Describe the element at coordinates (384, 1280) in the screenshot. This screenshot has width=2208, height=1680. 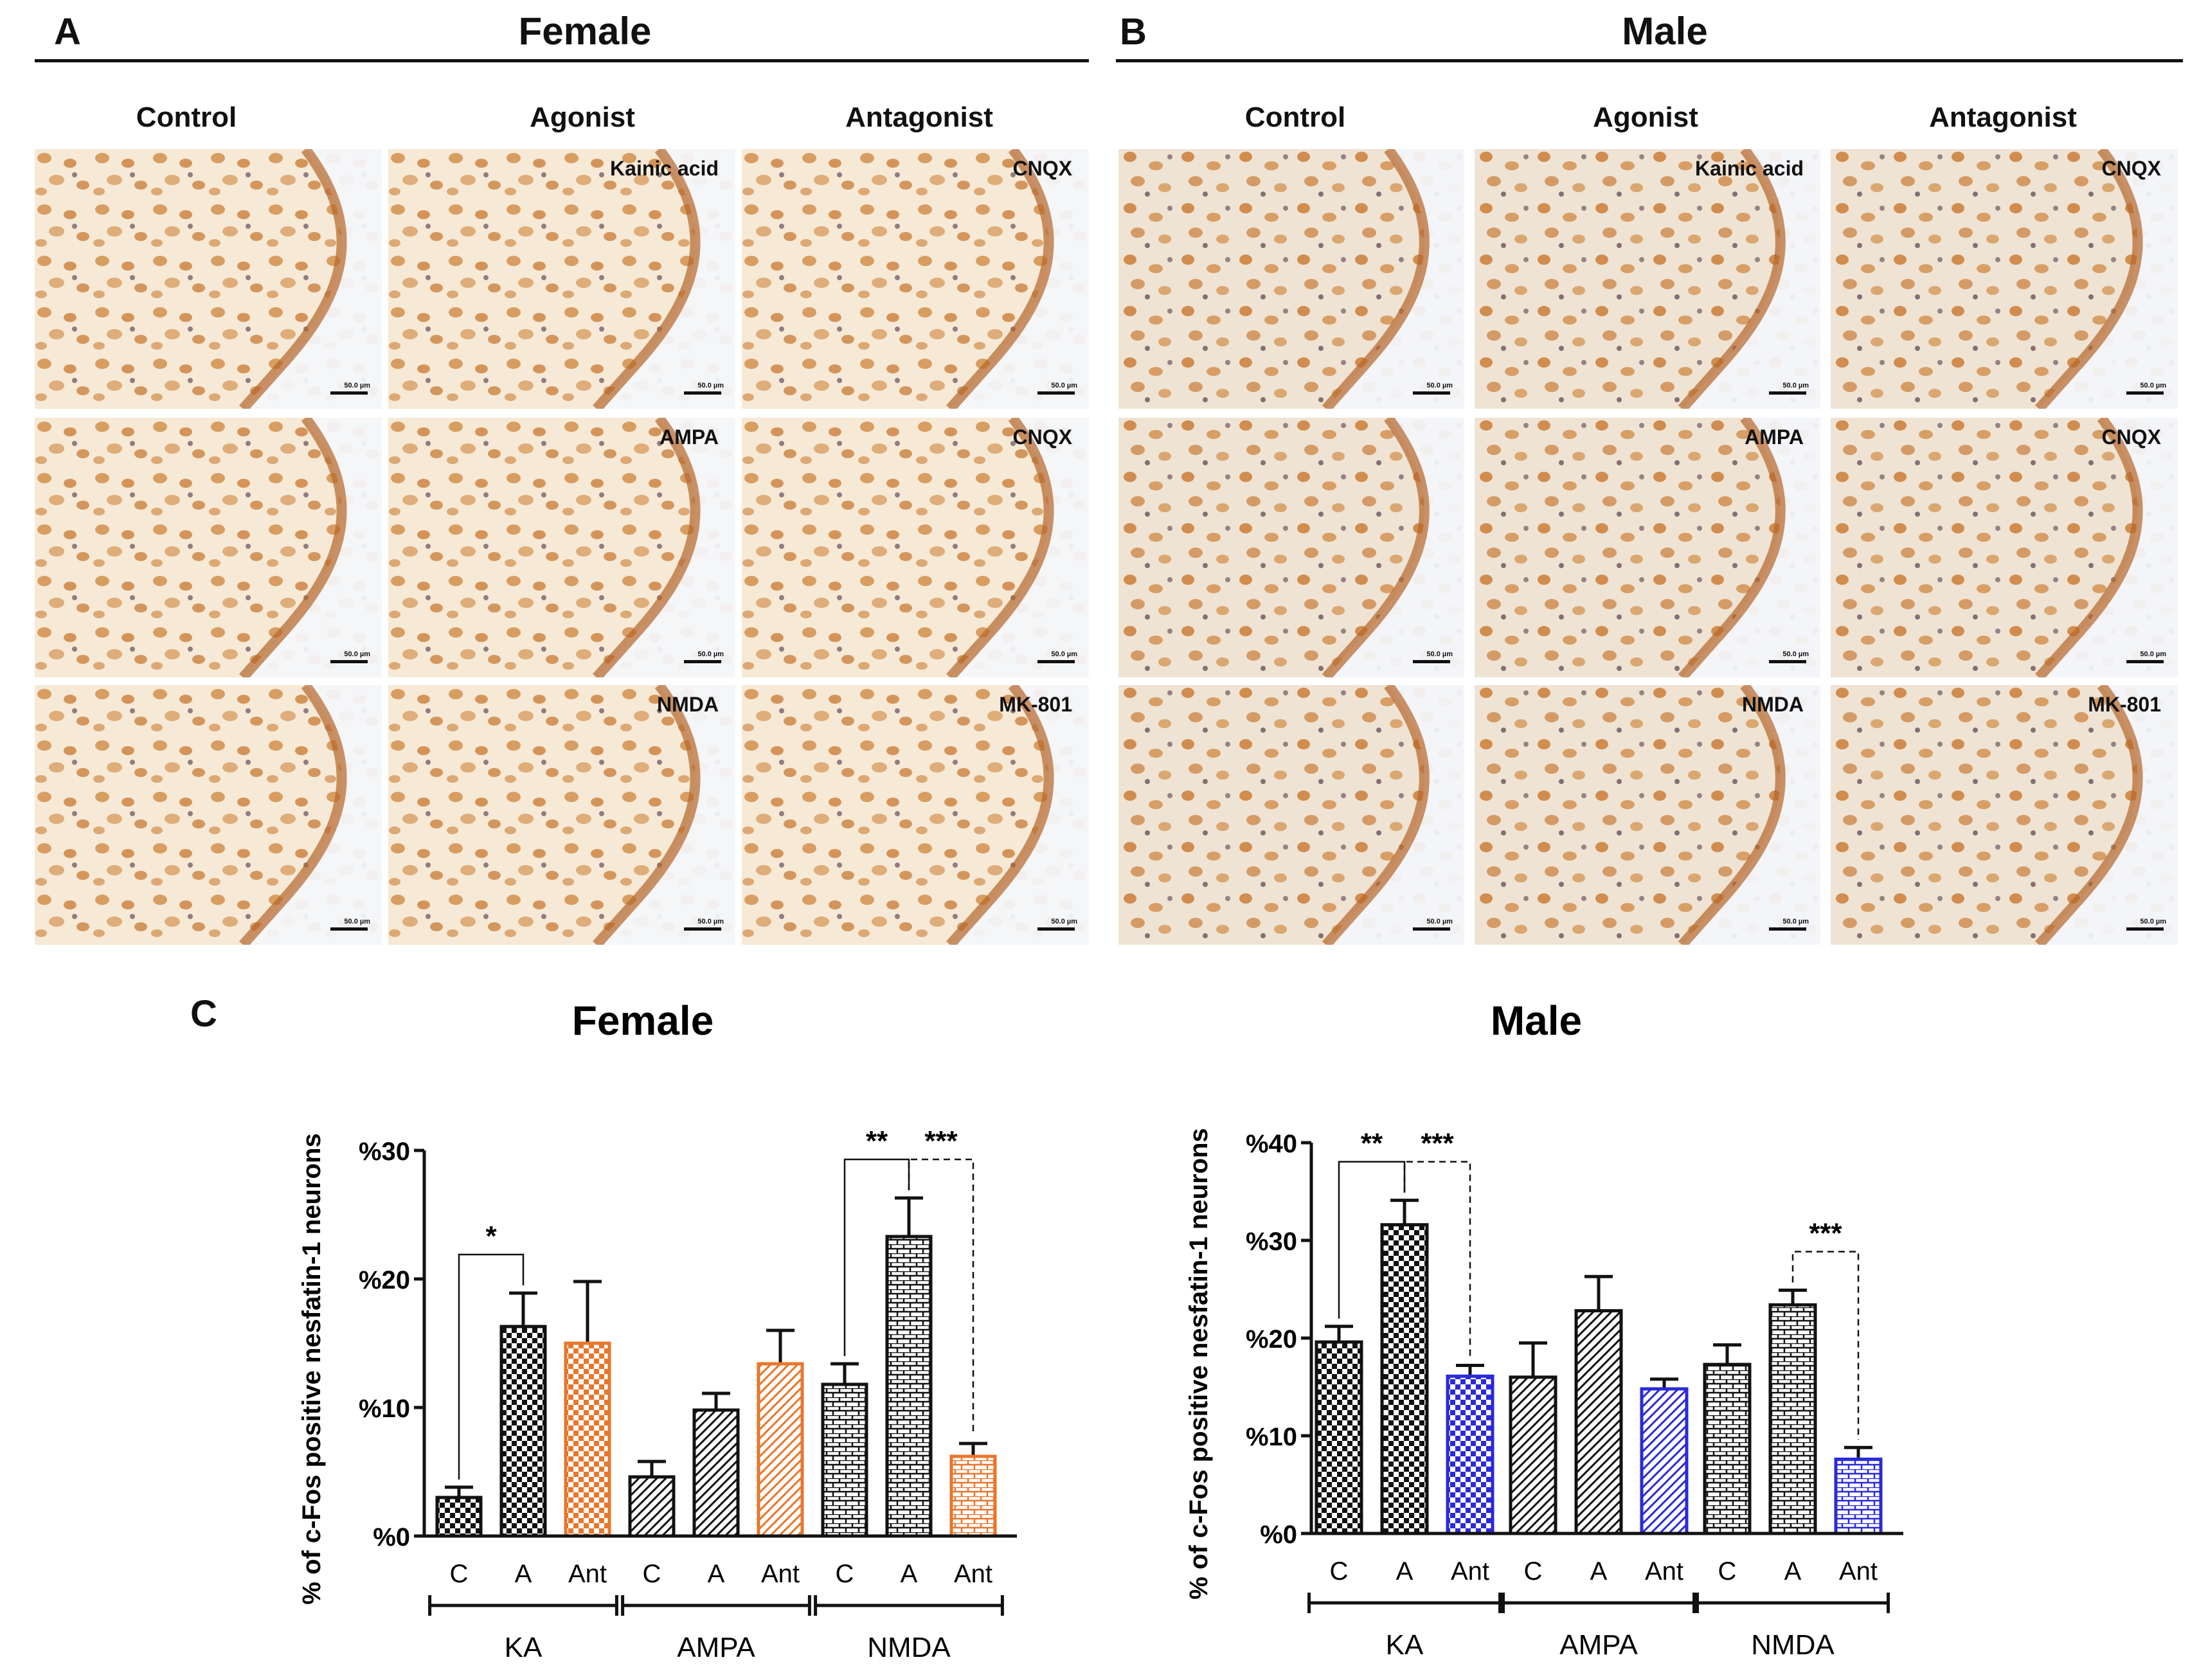
I see `y-tick-label: %20` at that location.